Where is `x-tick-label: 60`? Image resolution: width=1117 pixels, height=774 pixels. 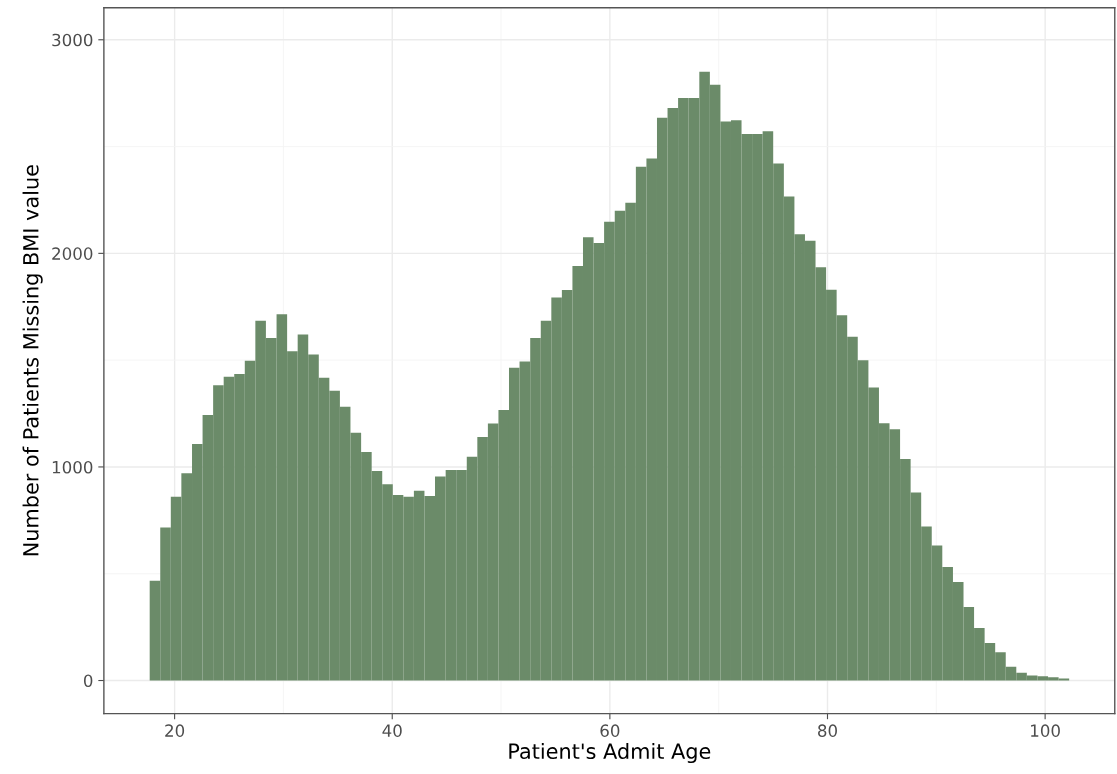
x-tick-label: 60 is located at coordinates (610, 730).